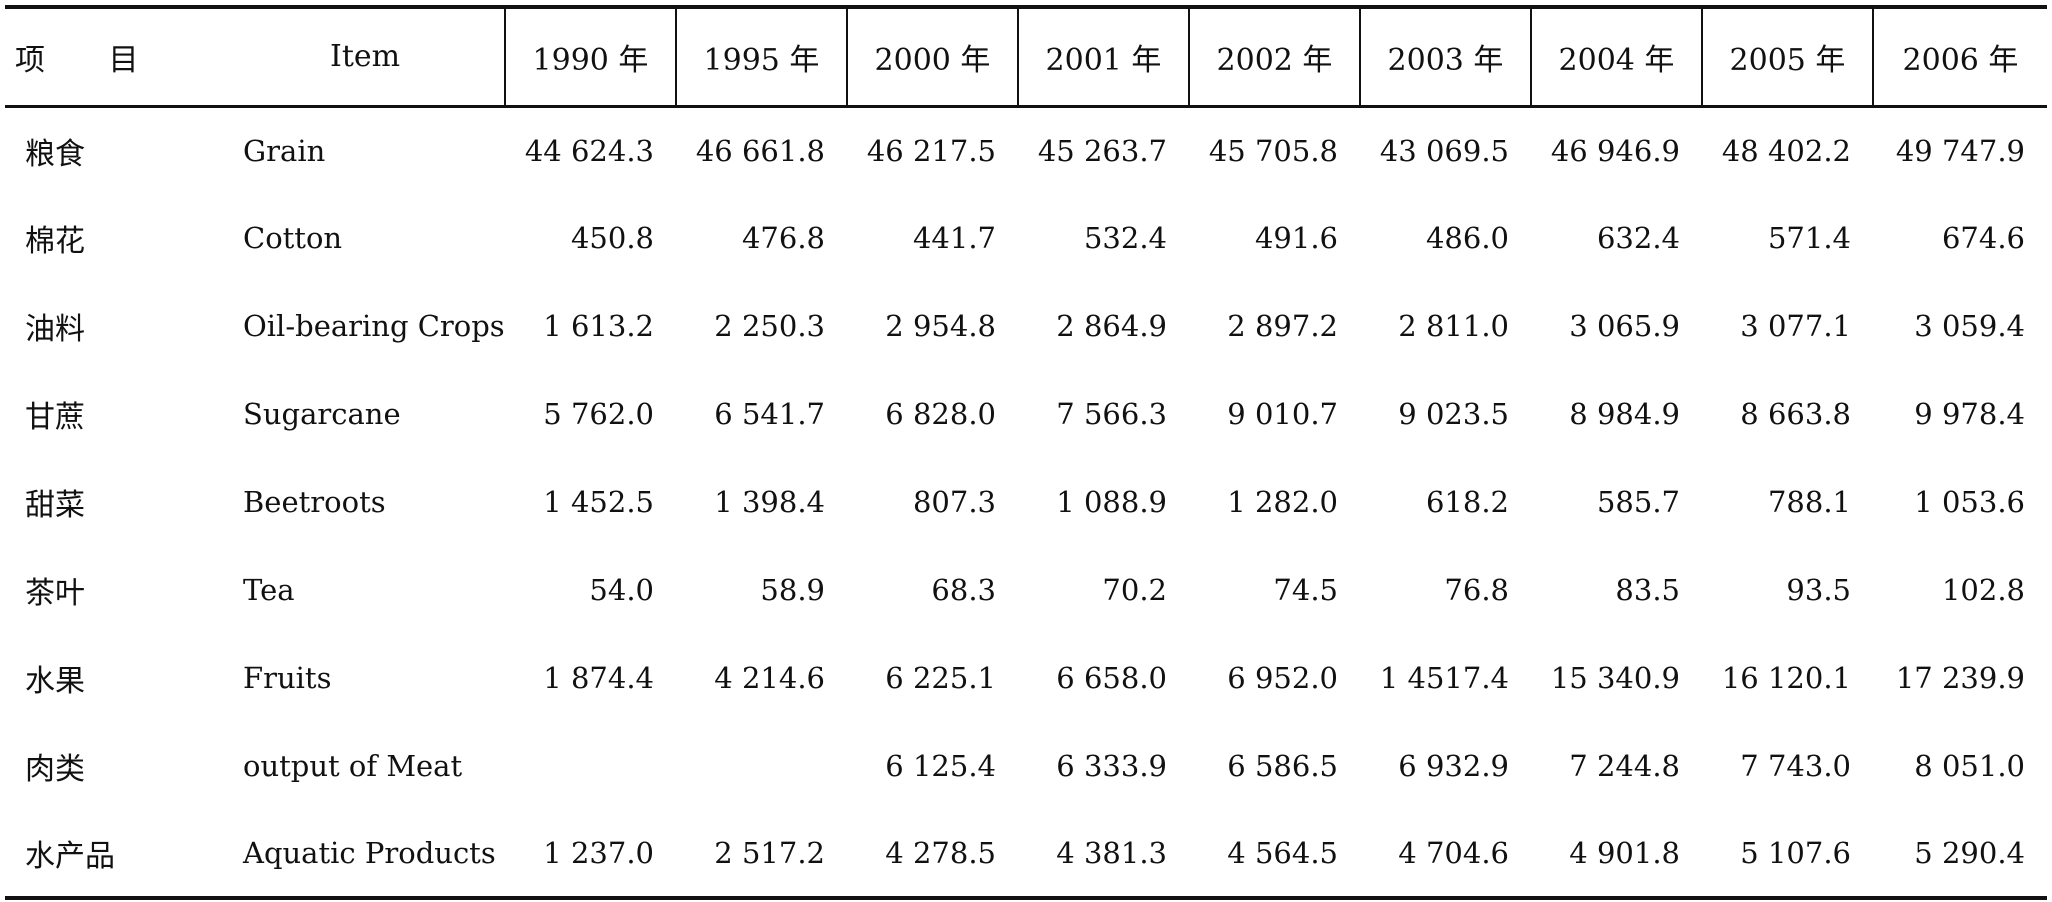 This screenshot has height=902, width=2052. What do you see at coordinates (1795, 326) in the screenshot?
I see `value-cell: 3 077.1` at bounding box center [1795, 326].